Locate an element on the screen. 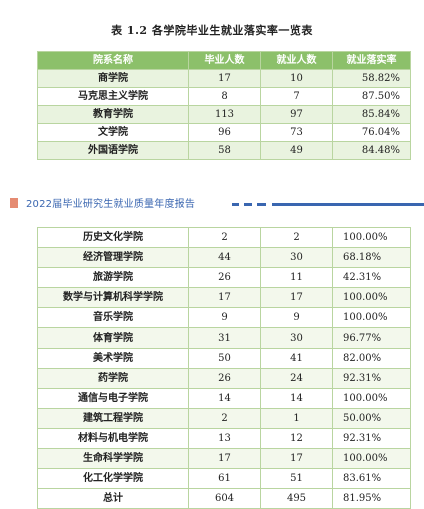  graduates-count: 31 is located at coordinates (224, 338).